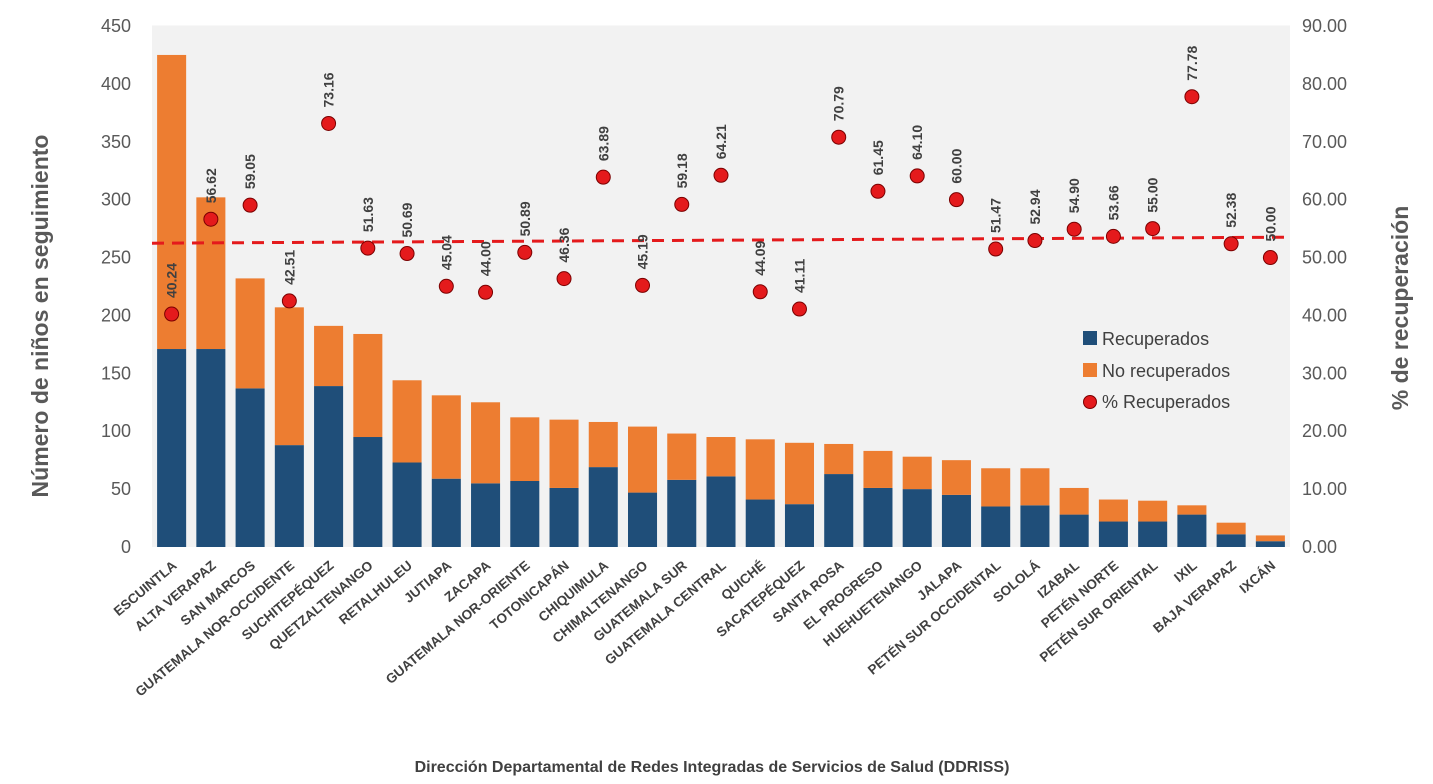 This screenshot has height=784, width=1433. I want to click on legend-label-recuperados: Recuperados, so click(1155, 339).